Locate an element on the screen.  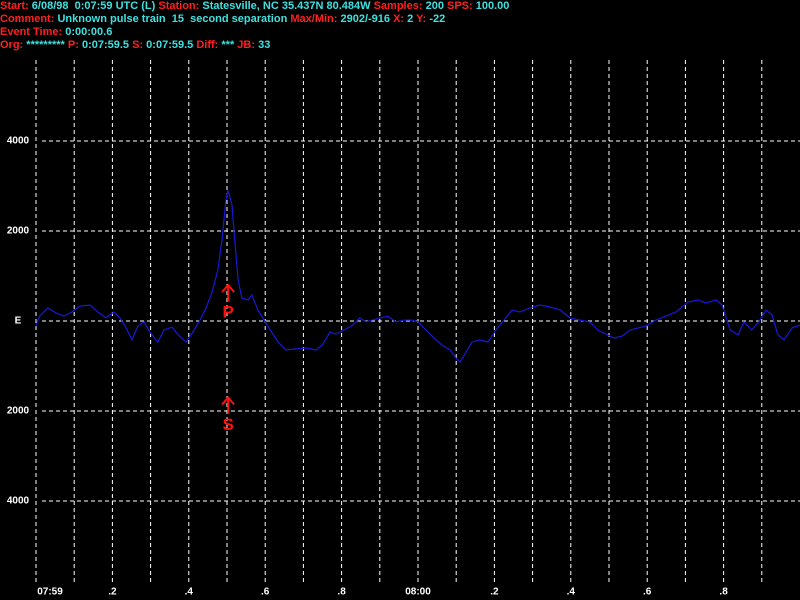
field-value: 200 is located at coordinates (434, 6).